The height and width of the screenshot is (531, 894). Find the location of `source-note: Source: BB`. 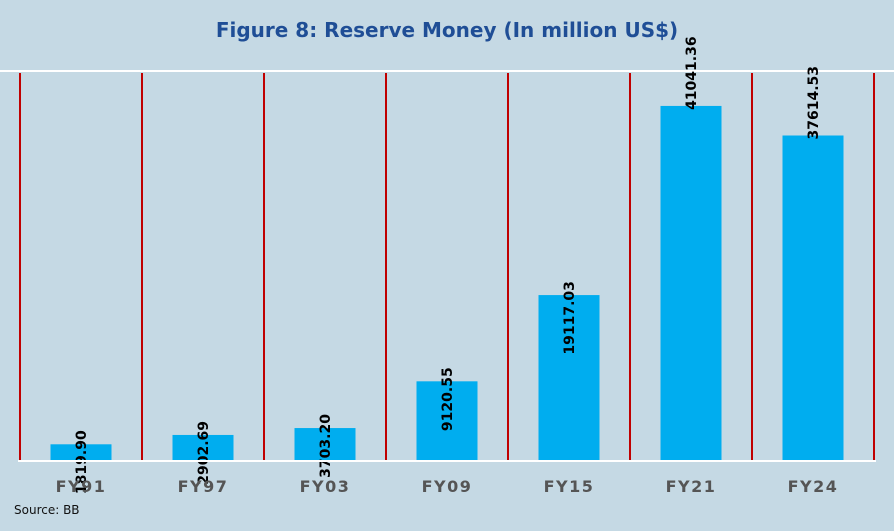

source-note: Source: BB is located at coordinates (47, 510).